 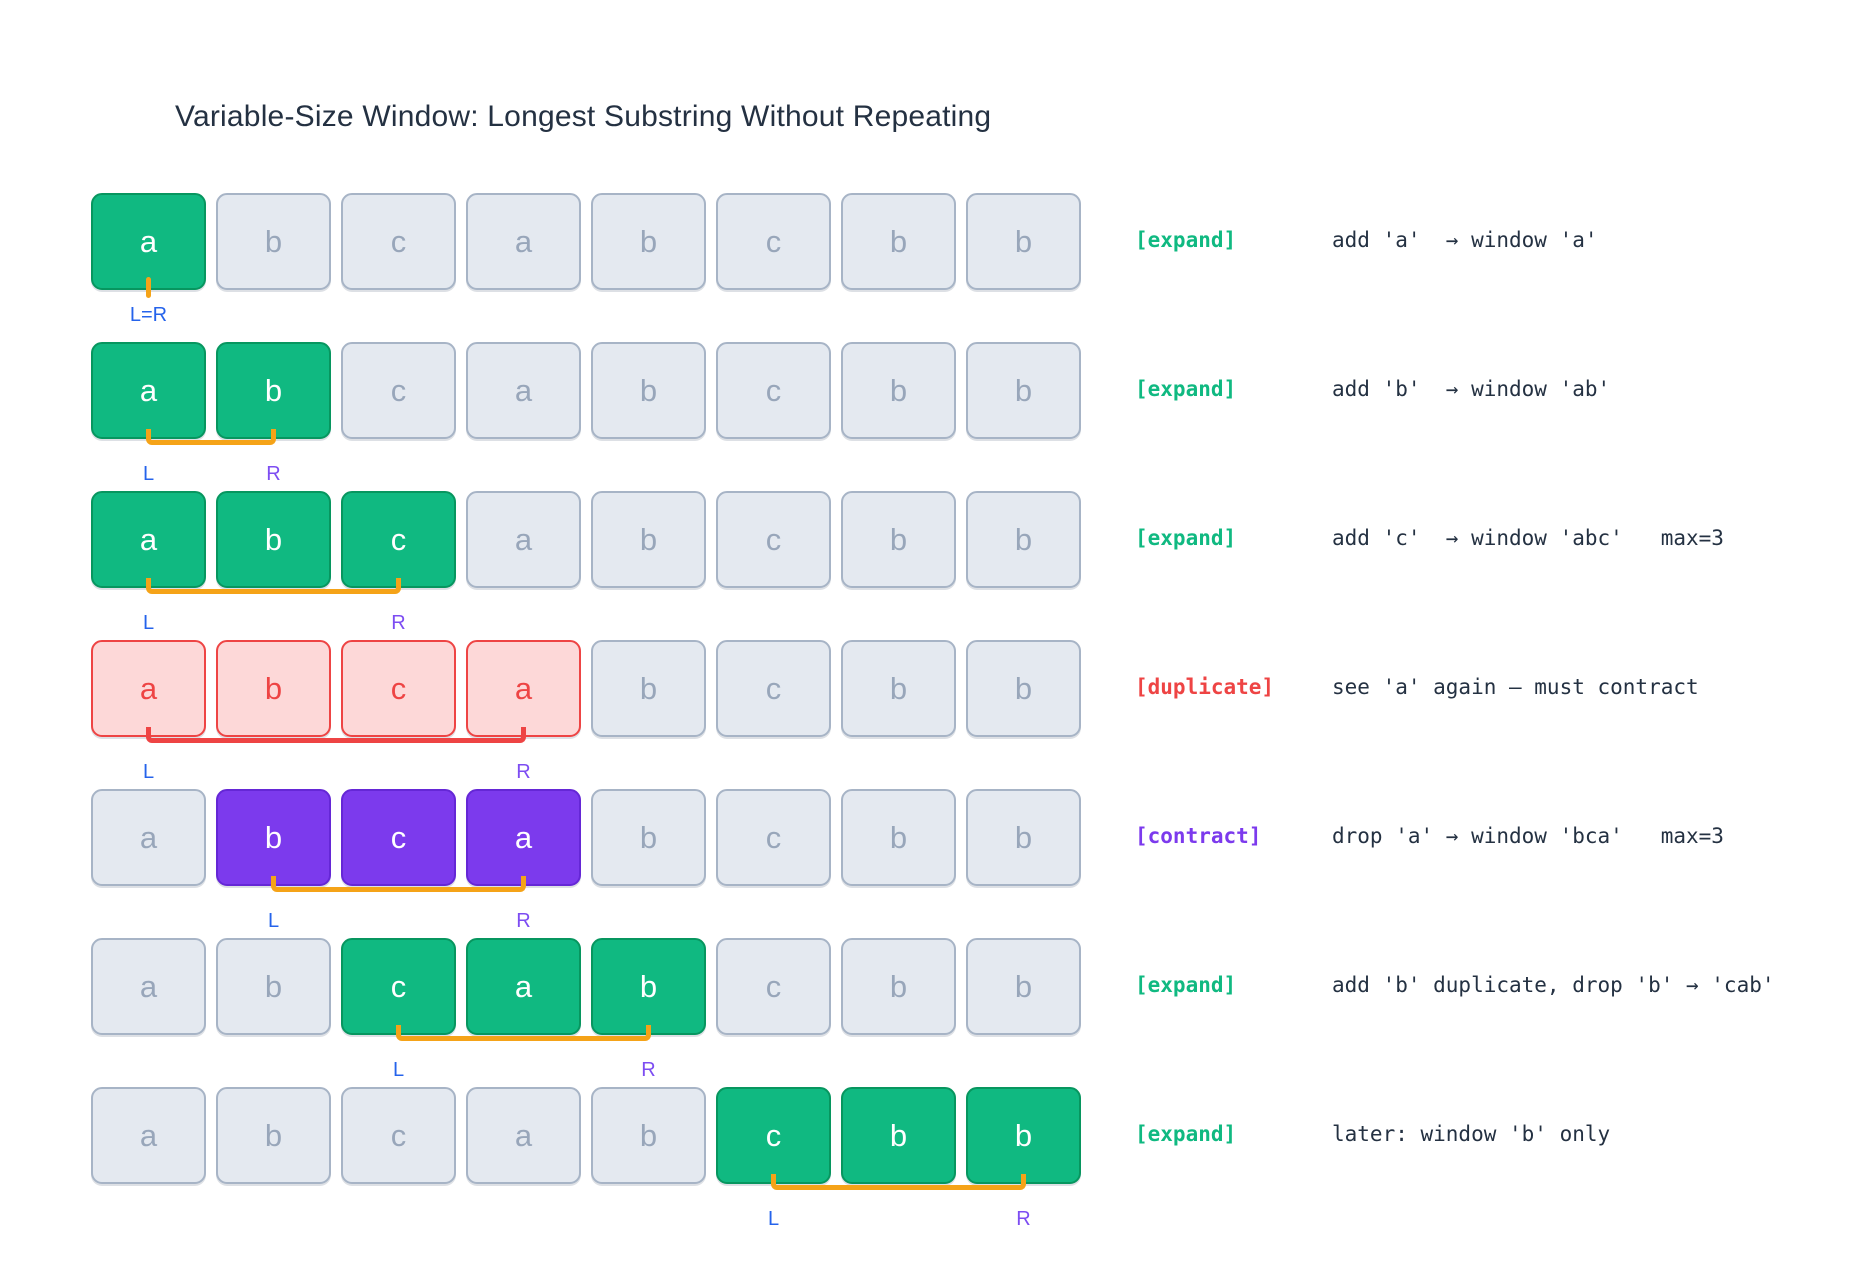 I want to click on operation-description: drop 'a' → window 'bca' max=3, so click(x=1528, y=836).